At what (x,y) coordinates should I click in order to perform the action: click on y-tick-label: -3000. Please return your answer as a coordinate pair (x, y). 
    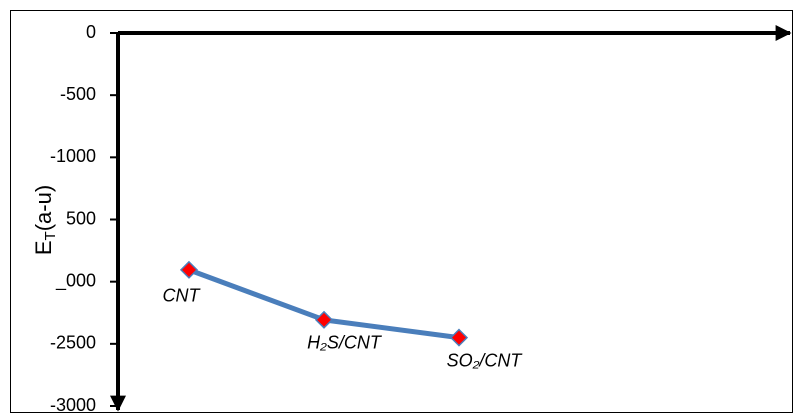
    Looking at the image, I should click on (73, 404).